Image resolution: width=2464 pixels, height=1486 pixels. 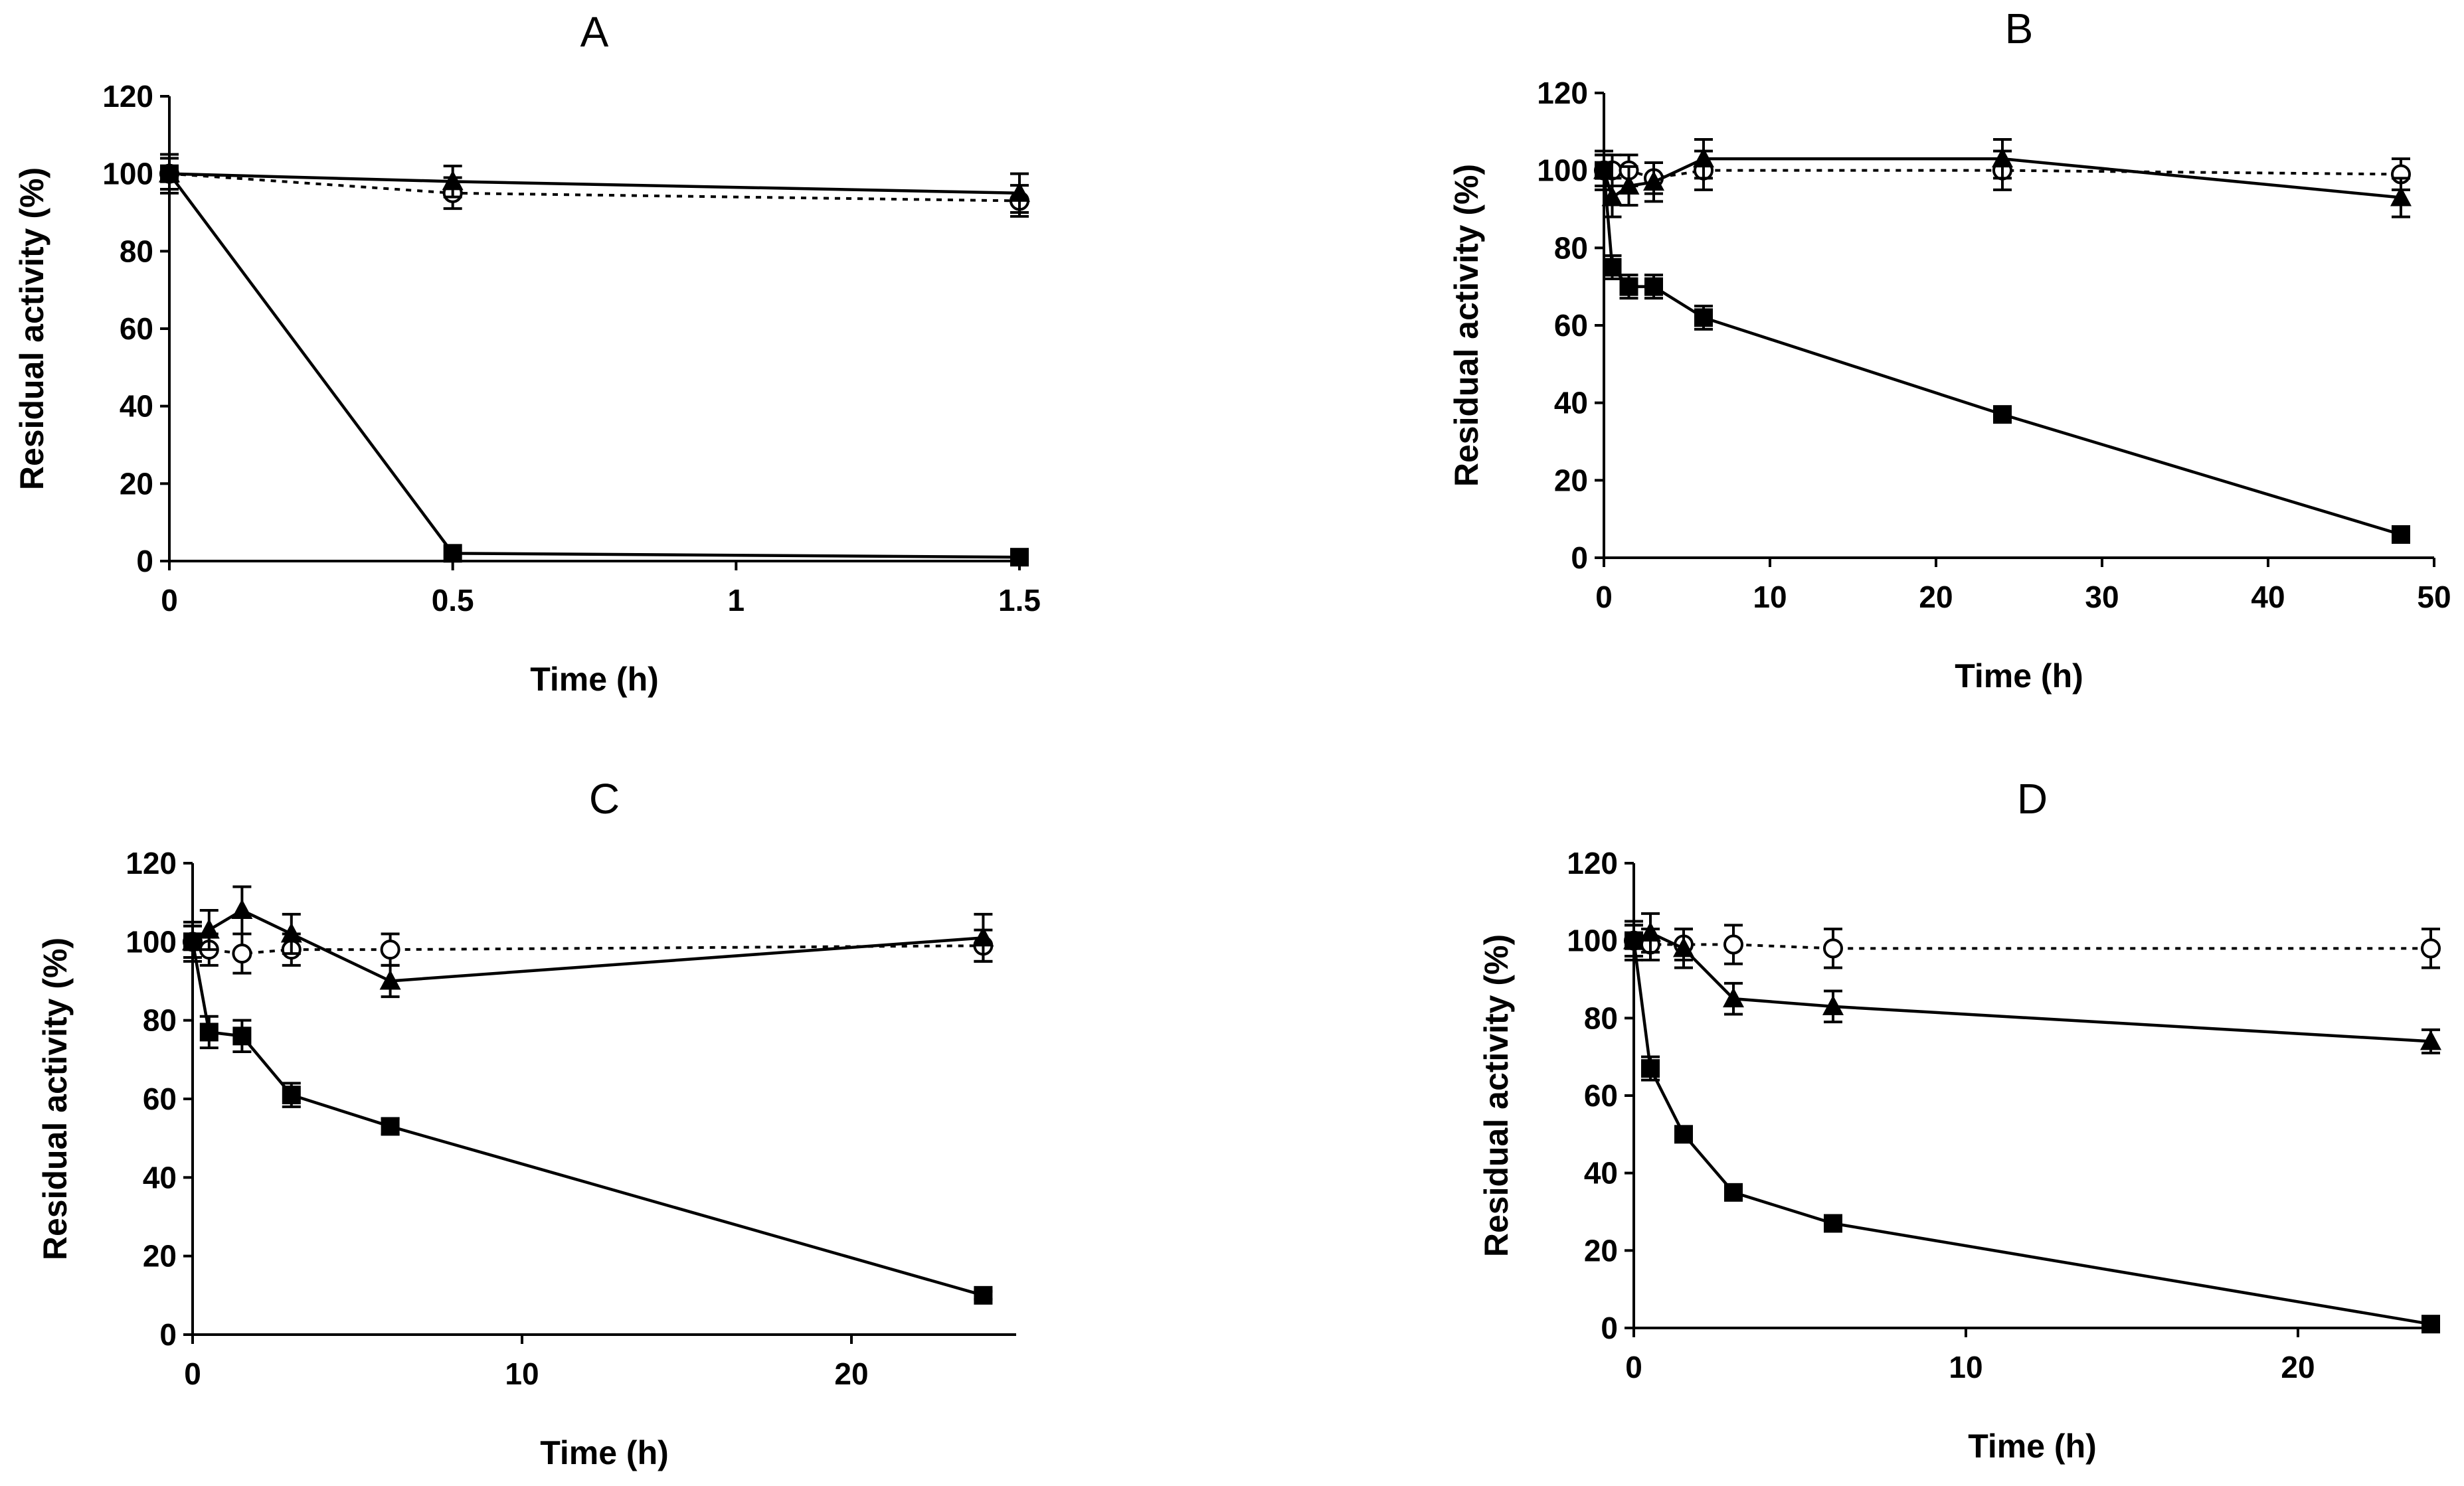 What do you see at coordinates (453, 600) in the screenshot?
I see `x-tick-label: 0.5` at bounding box center [453, 600].